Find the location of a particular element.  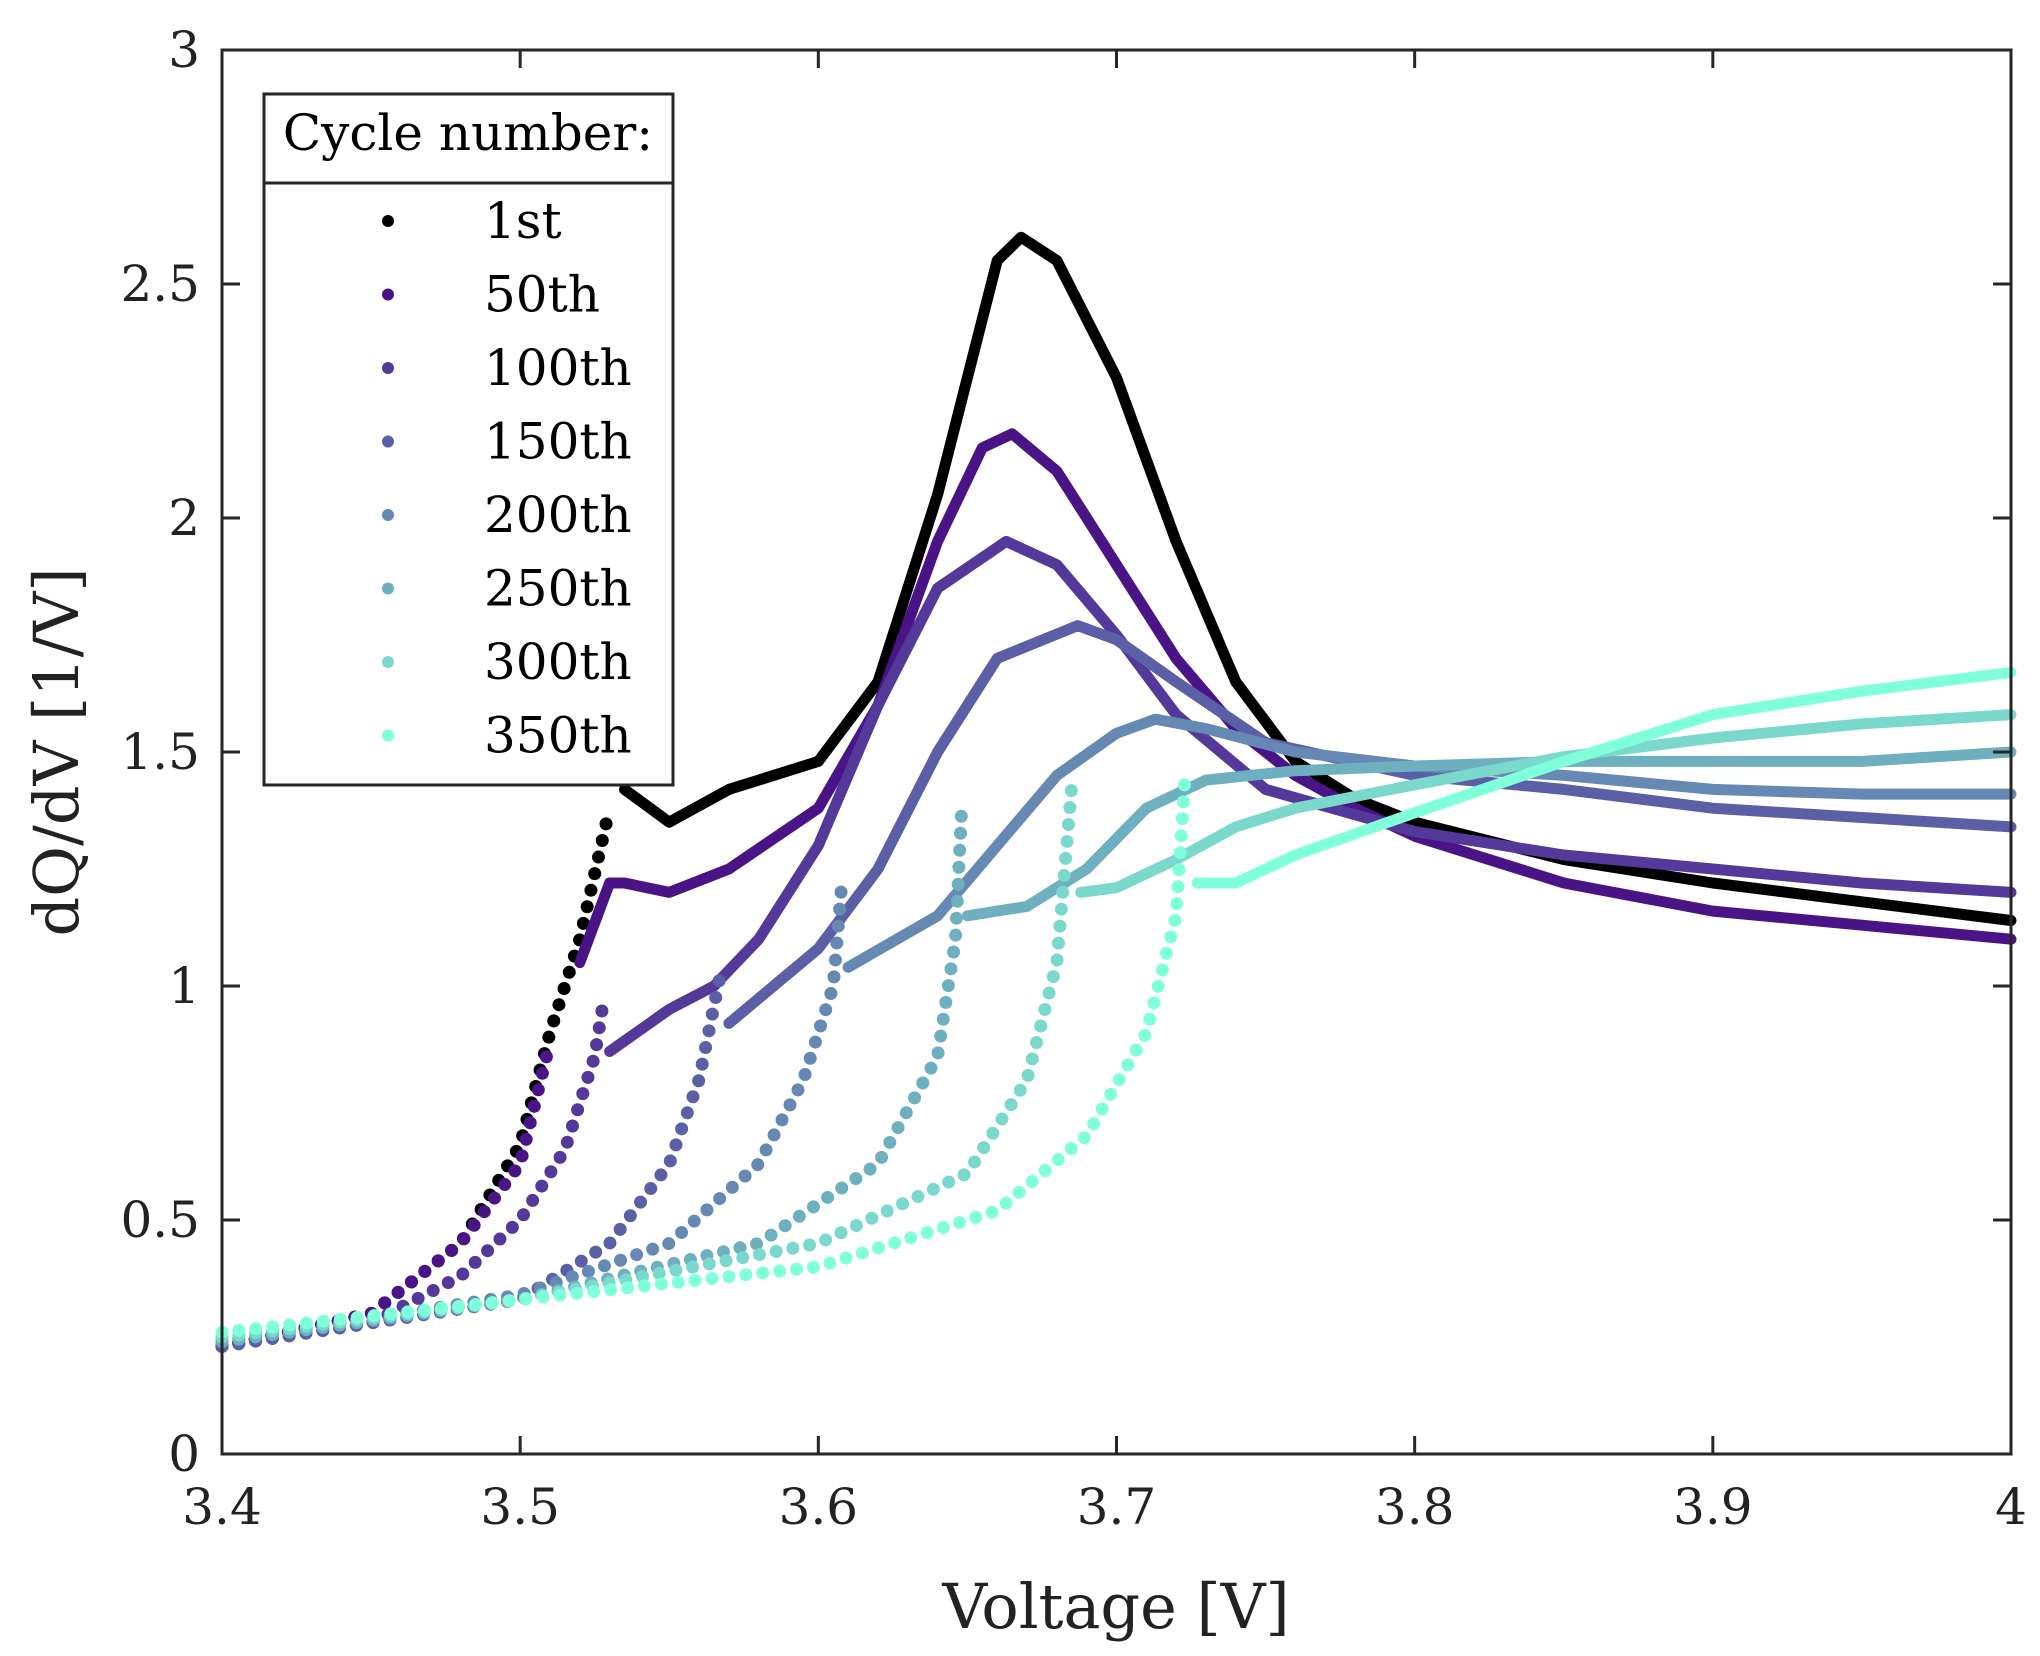

x-tick-label: 3.6 is located at coordinates (819, 1507).